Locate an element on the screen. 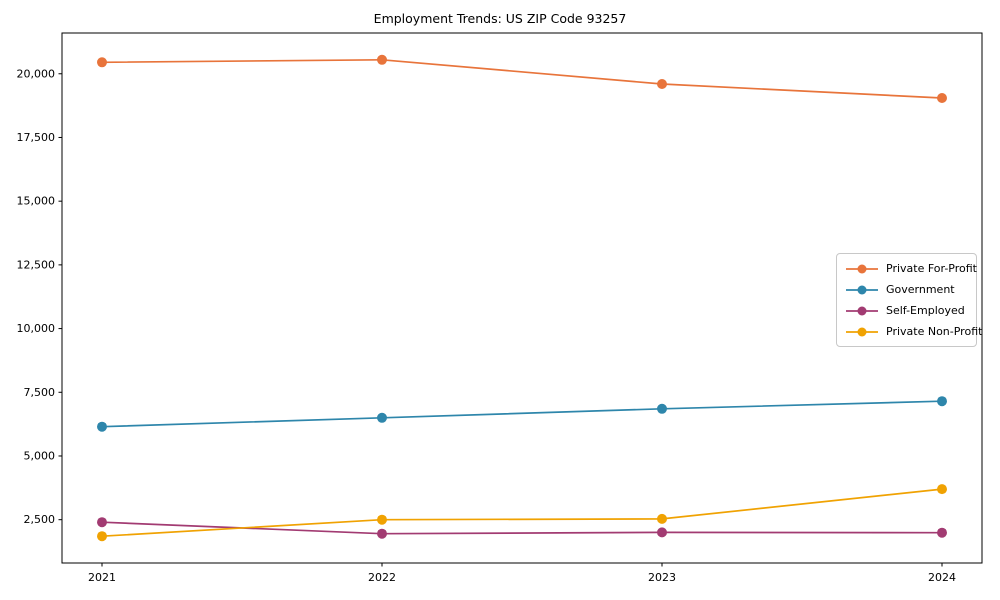 This screenshot has width=1000, height=600. legend-label: Private For-Profit is located at coordinates (931, 268).